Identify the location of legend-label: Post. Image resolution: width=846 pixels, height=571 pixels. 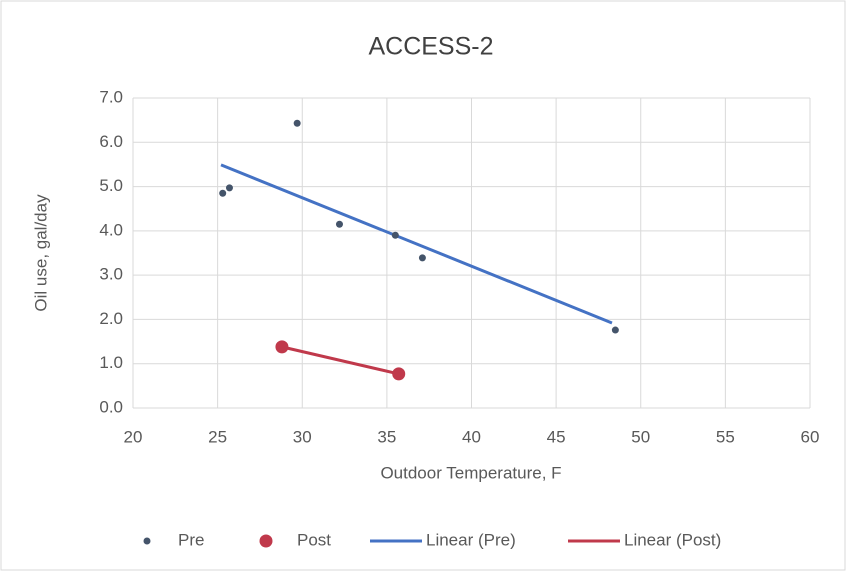
(314, 539).